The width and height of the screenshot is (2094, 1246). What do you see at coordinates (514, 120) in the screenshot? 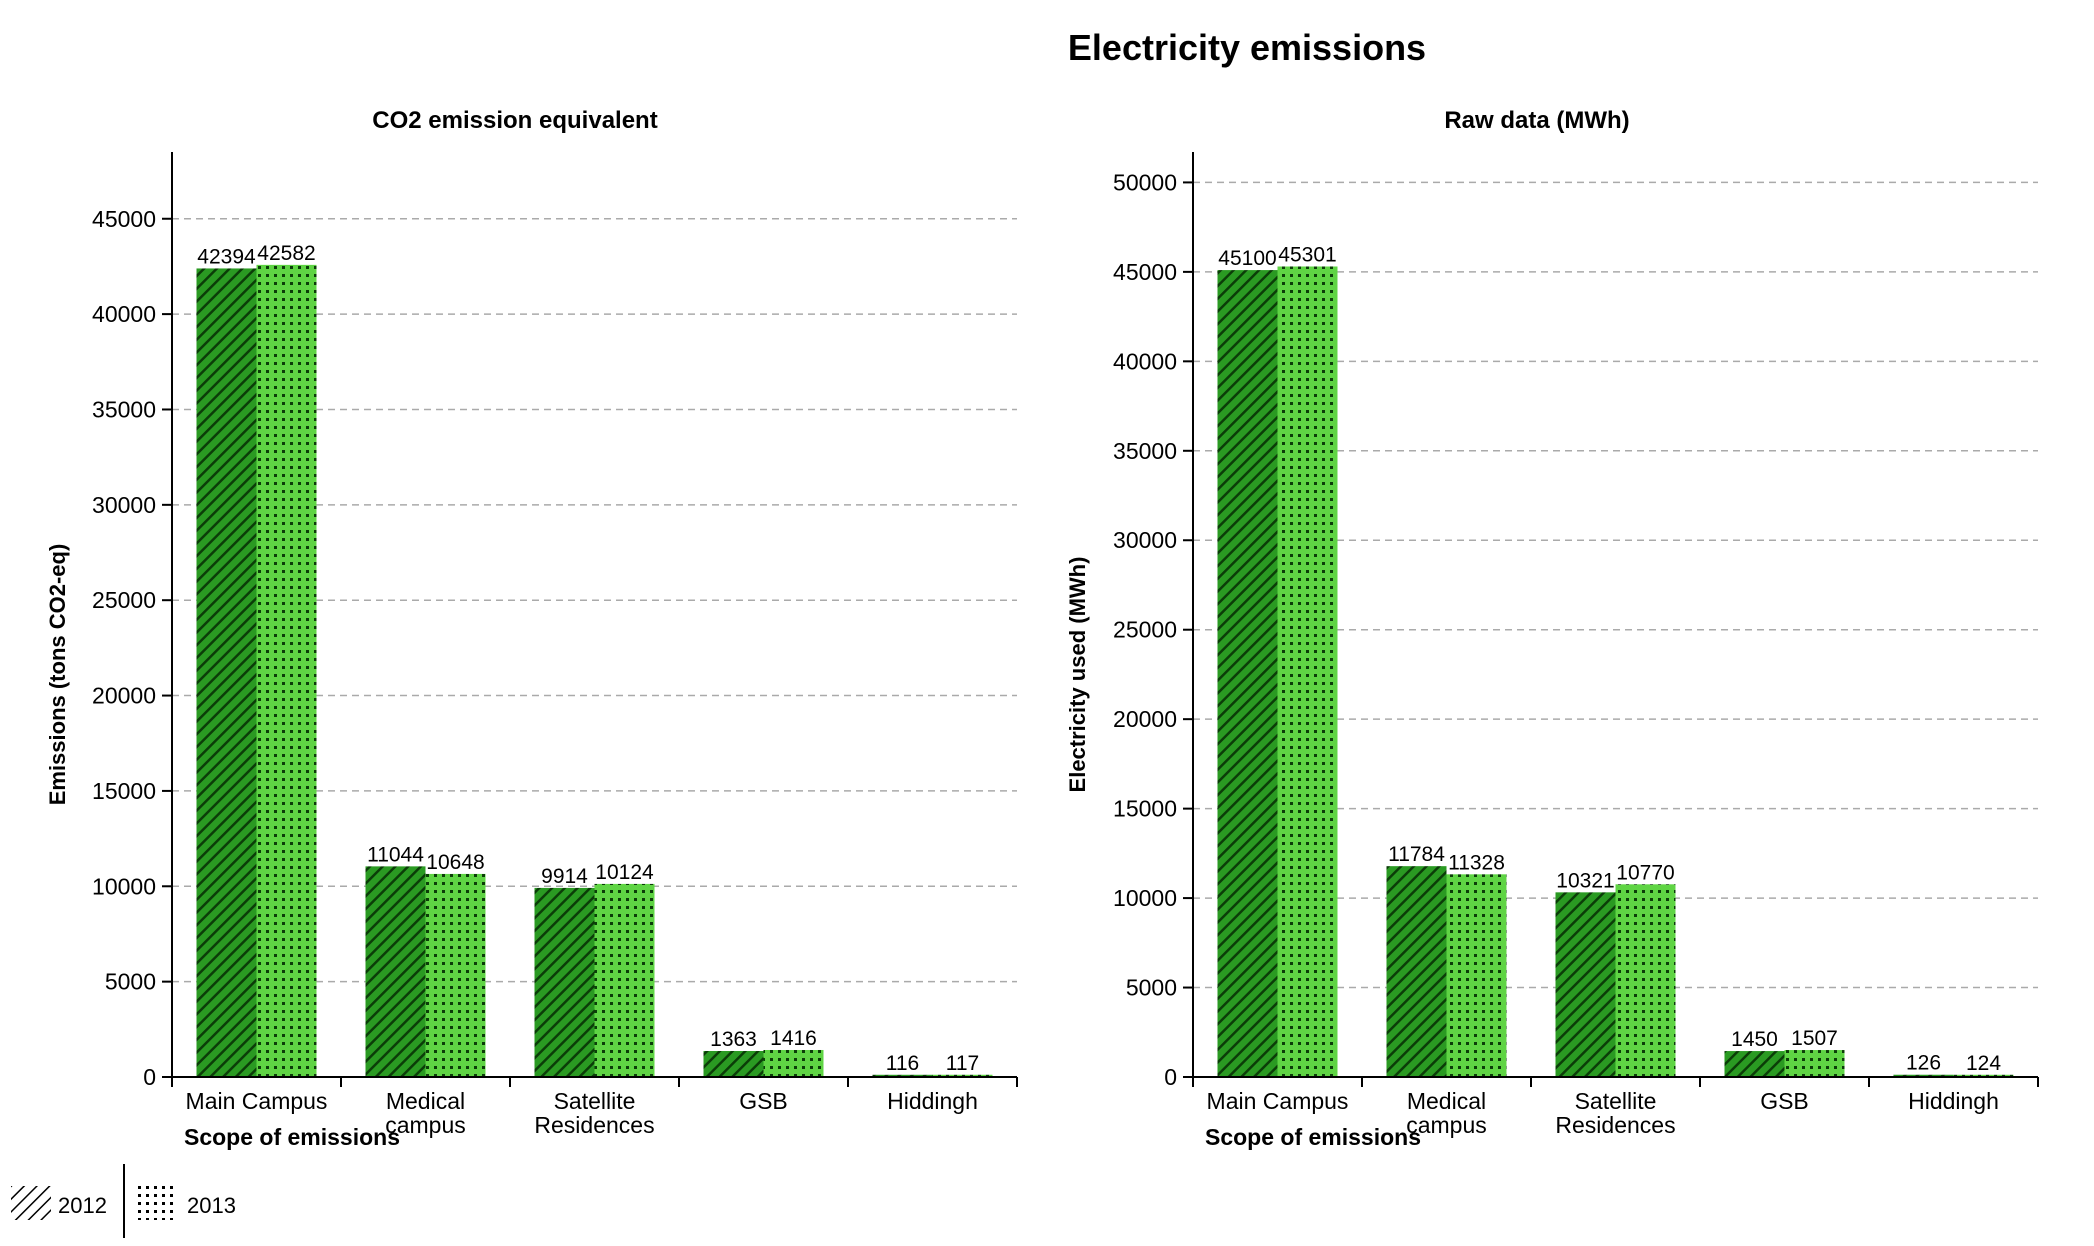
I see `chart-title-co2: CO2 emission equivalent` at bounding box center [514, 120].